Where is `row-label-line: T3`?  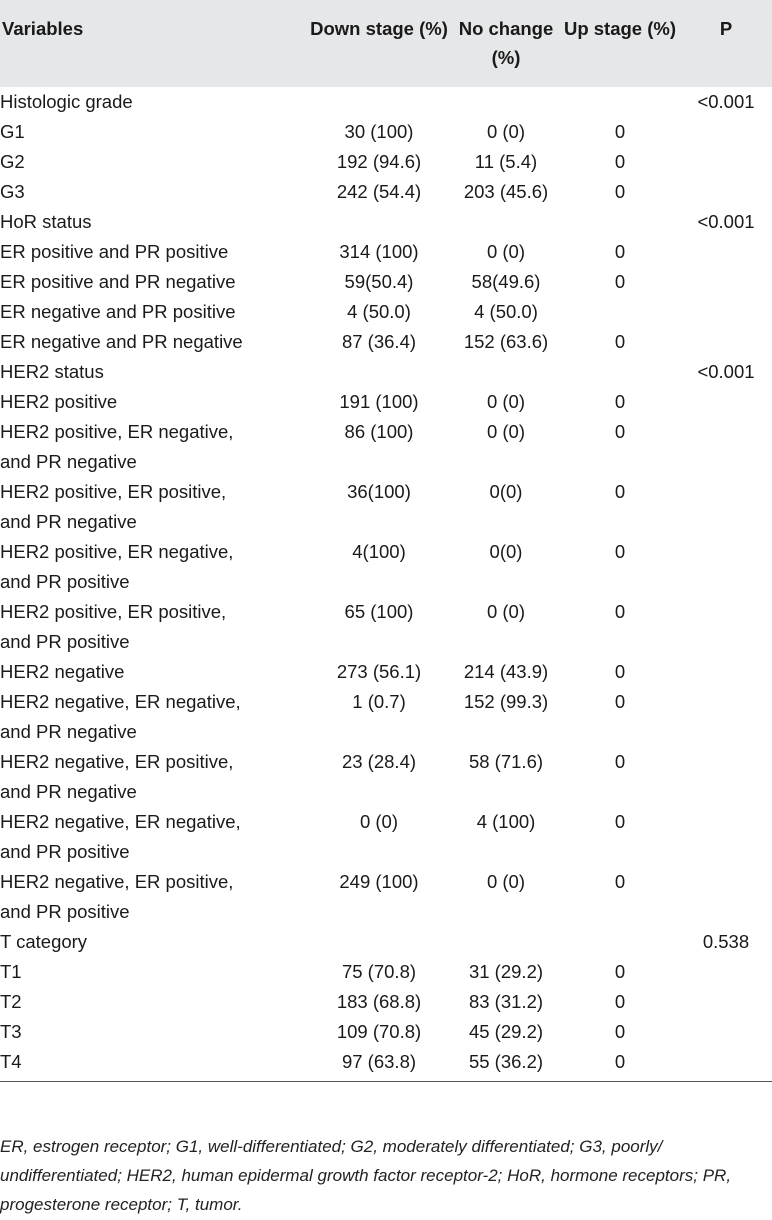 row-label-line: T3 is located at coordinates (11, 1031).